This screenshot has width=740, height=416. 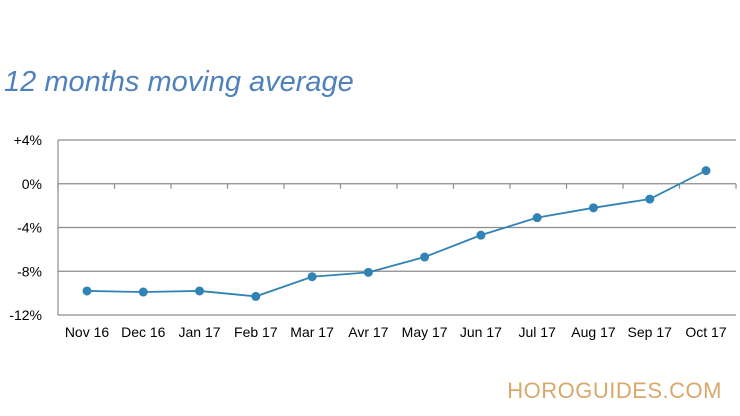 I want to click on x-tick-label: Mar 17, so click(x=312, y=332).